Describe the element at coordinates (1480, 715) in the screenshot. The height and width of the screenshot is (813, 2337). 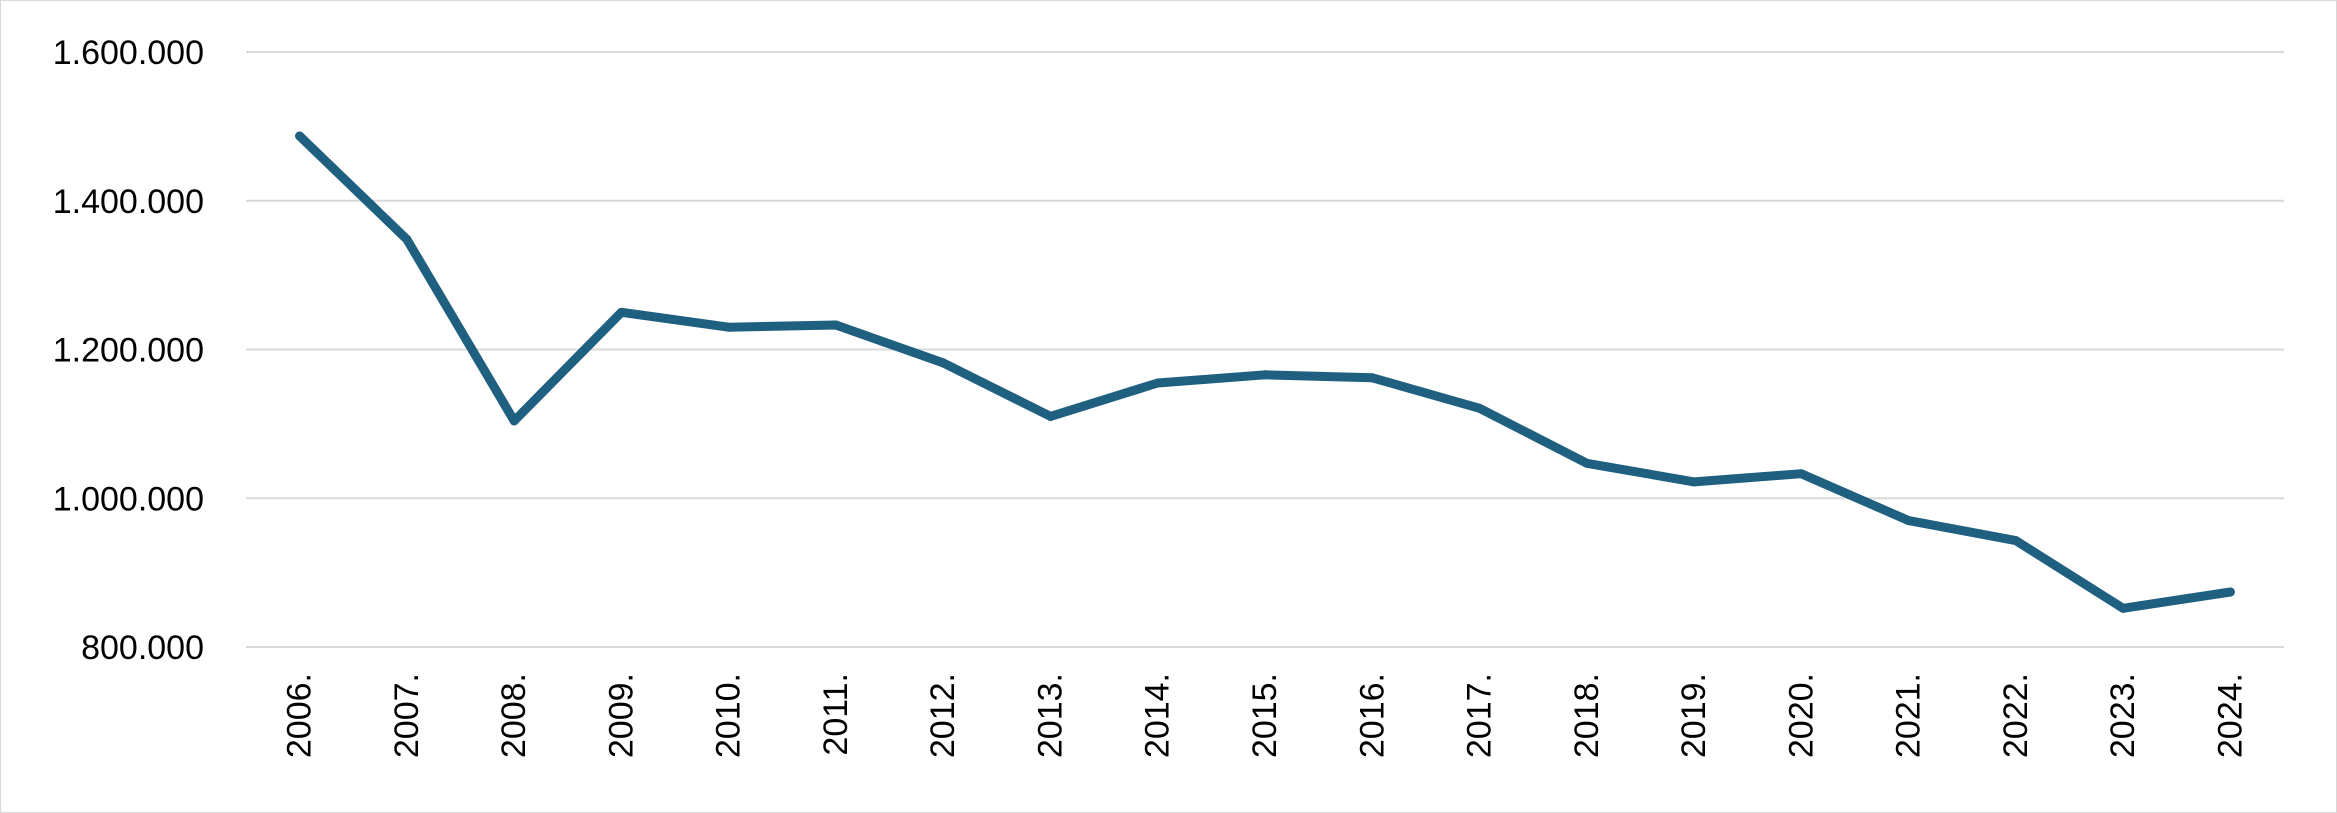
I see `x-tick-label: 2017.` at that location.